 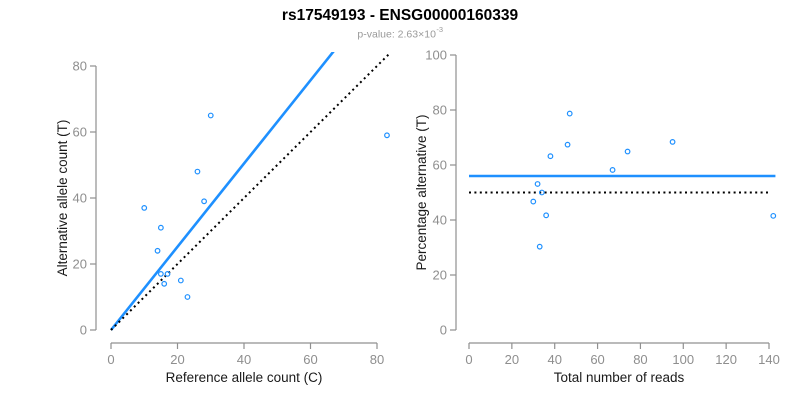 I want to click on y-axis: 0 20 40 60 80 100 Percentage alternative (T), so click(x=435, y=193).